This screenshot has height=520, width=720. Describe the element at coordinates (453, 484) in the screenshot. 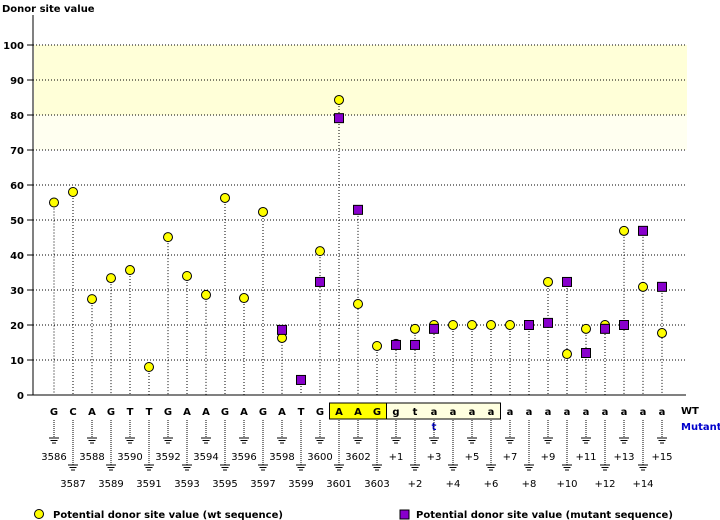

I see `position-label: +4` at that location.